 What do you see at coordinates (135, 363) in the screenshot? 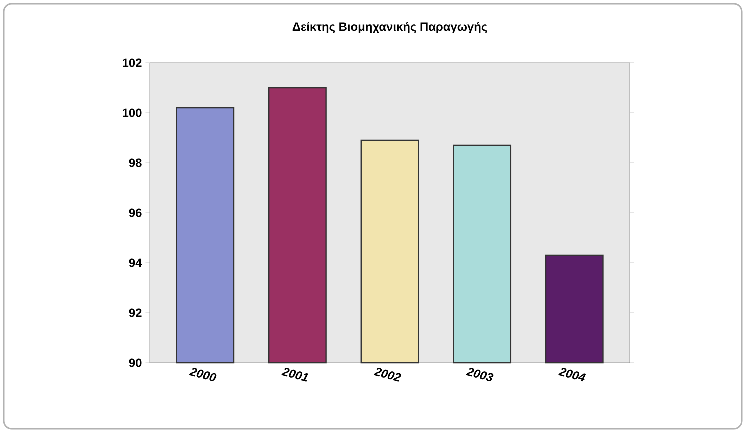
I see `y-tick-label: 90` at bounding box center [135, 363].